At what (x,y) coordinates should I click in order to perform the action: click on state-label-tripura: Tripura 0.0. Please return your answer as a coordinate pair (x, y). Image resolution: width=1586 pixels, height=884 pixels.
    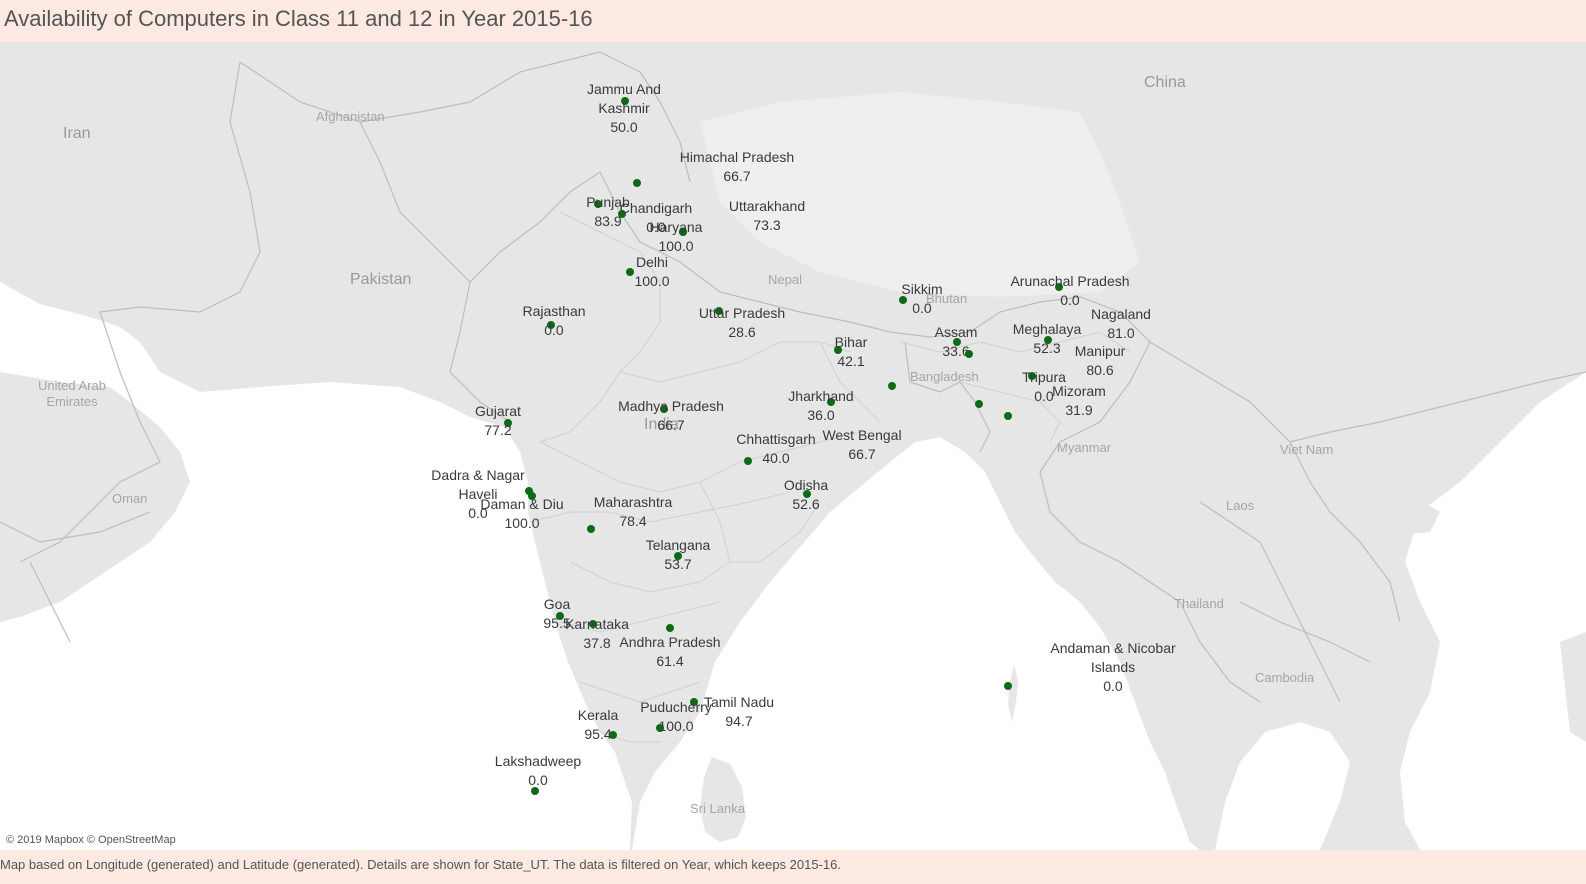
    Looking at the image, I should click on (1044, 387).